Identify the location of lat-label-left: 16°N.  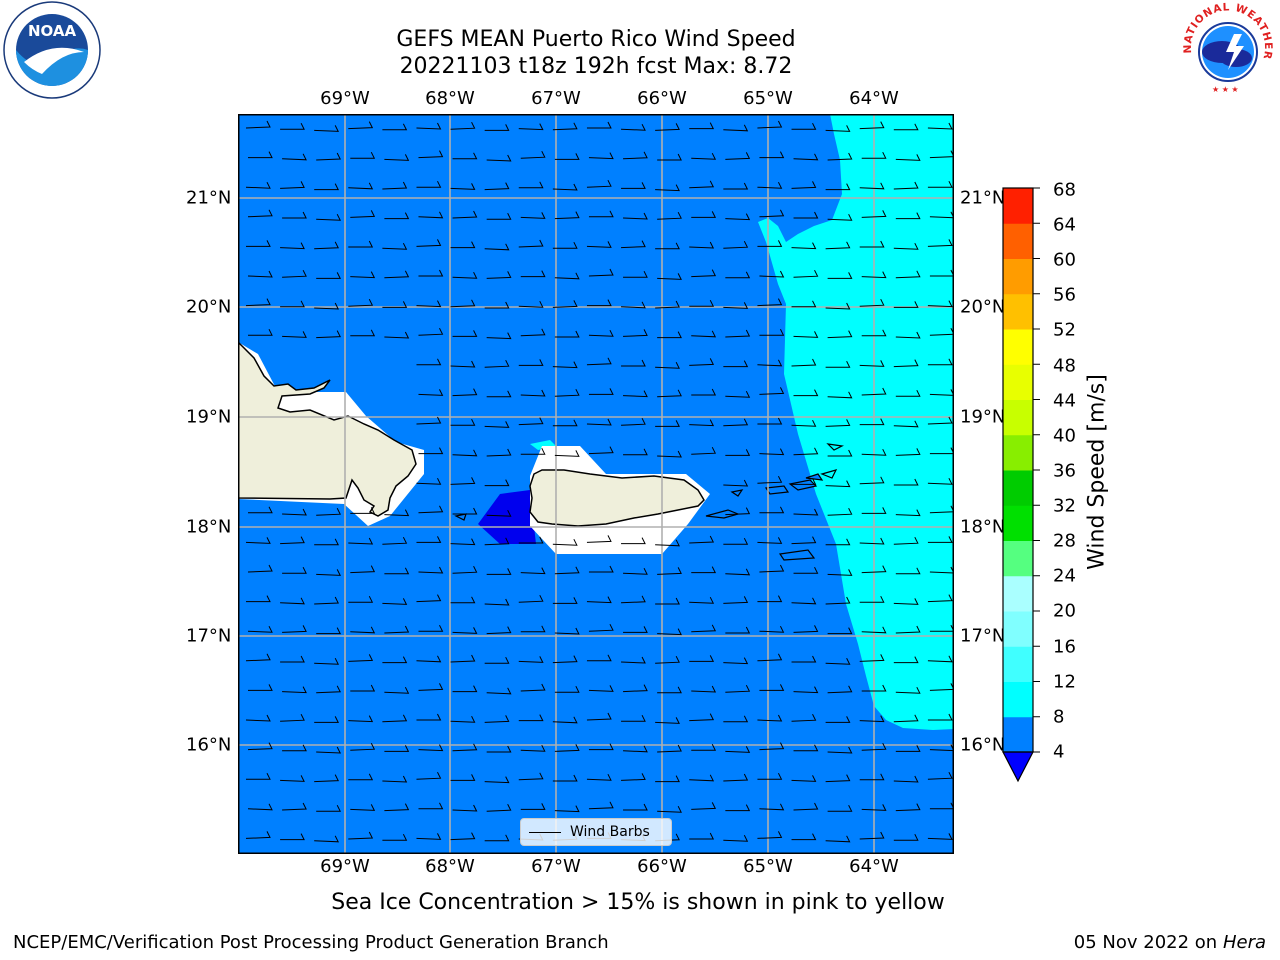
(209, 745).